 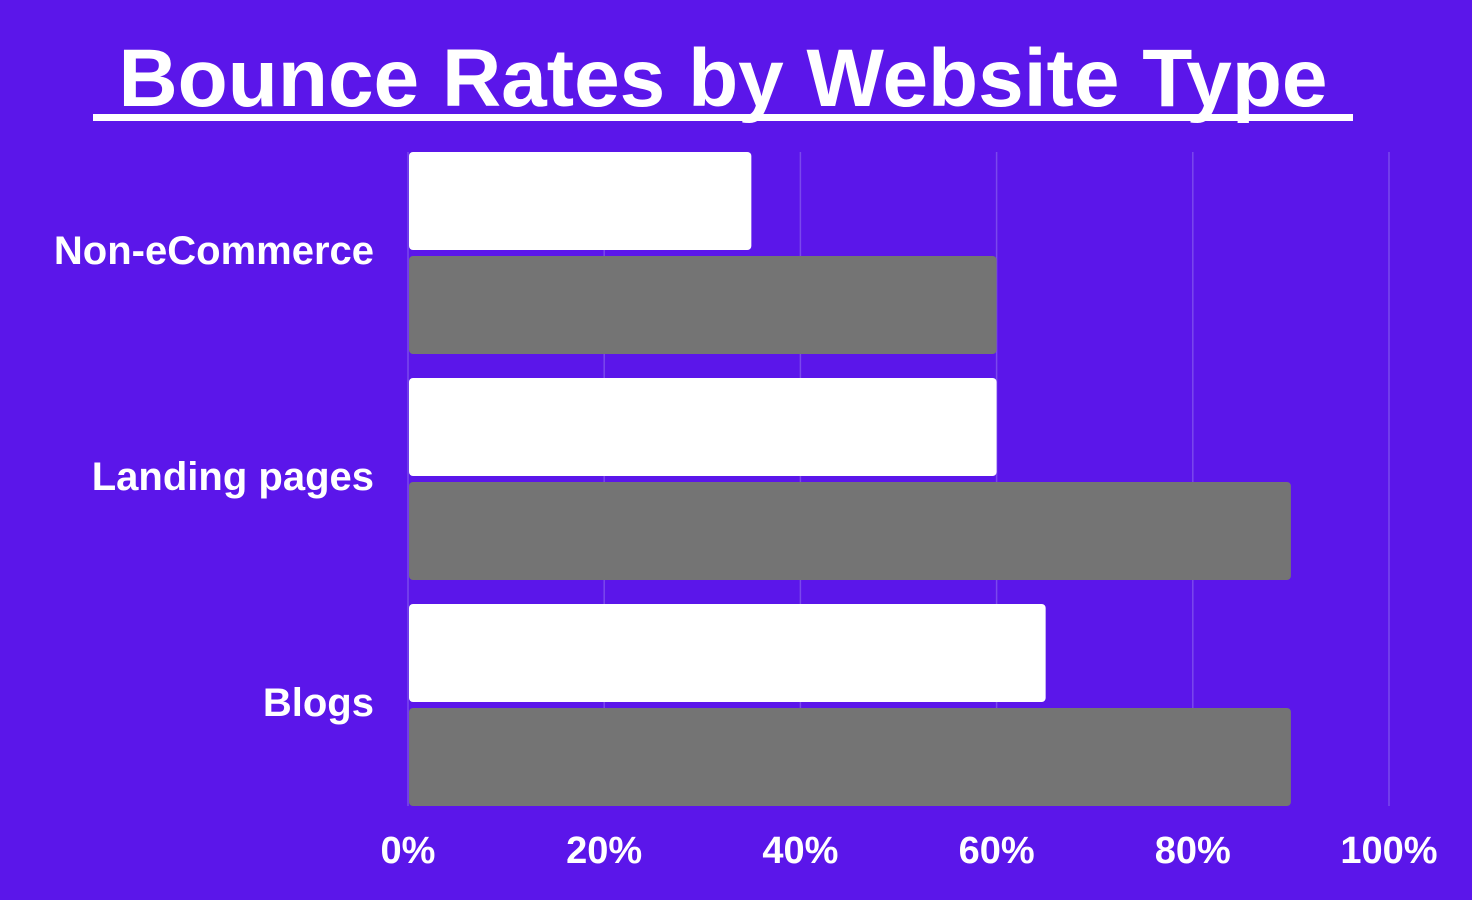 What do you see at coordinates (214, 251) in the screenshot?
I see `category-label-non-ecommerce: Non-eCommerce` at bounding box center [214, 251].